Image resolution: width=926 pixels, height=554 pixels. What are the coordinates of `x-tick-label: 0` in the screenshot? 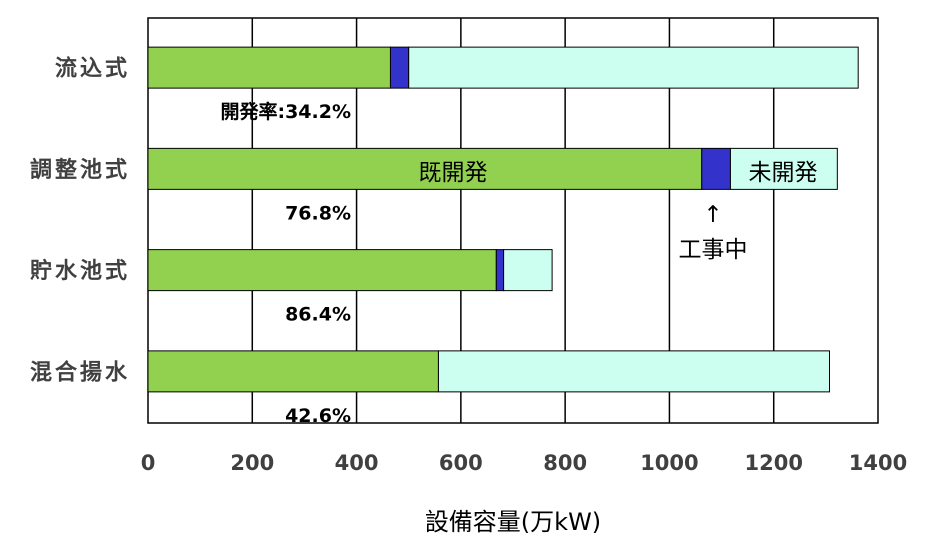 It's located at (148, 463).